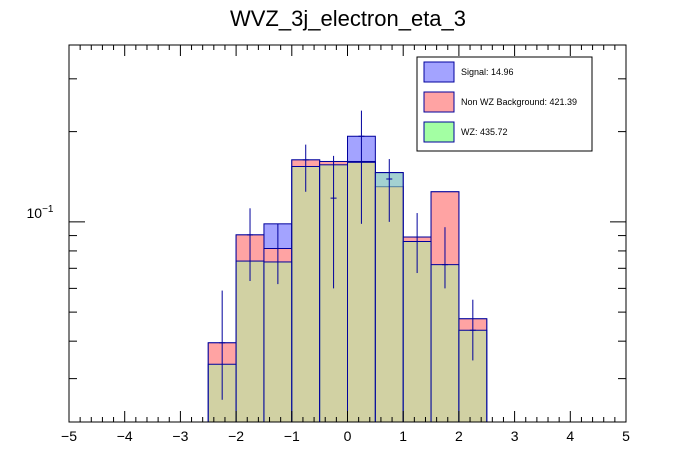 The height and width of the screenshot is (472, 696). Describe the element at coordinates (40, 212) in the screenshot. I see `y-tick-label: 10−1` at that location.